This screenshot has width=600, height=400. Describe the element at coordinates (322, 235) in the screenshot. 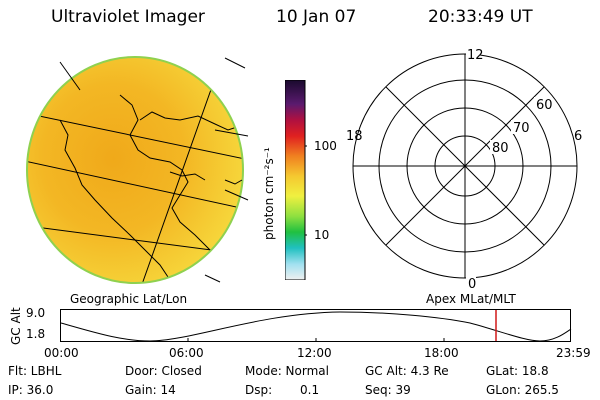

I see `colorbar-tick-10: 10` at that location.